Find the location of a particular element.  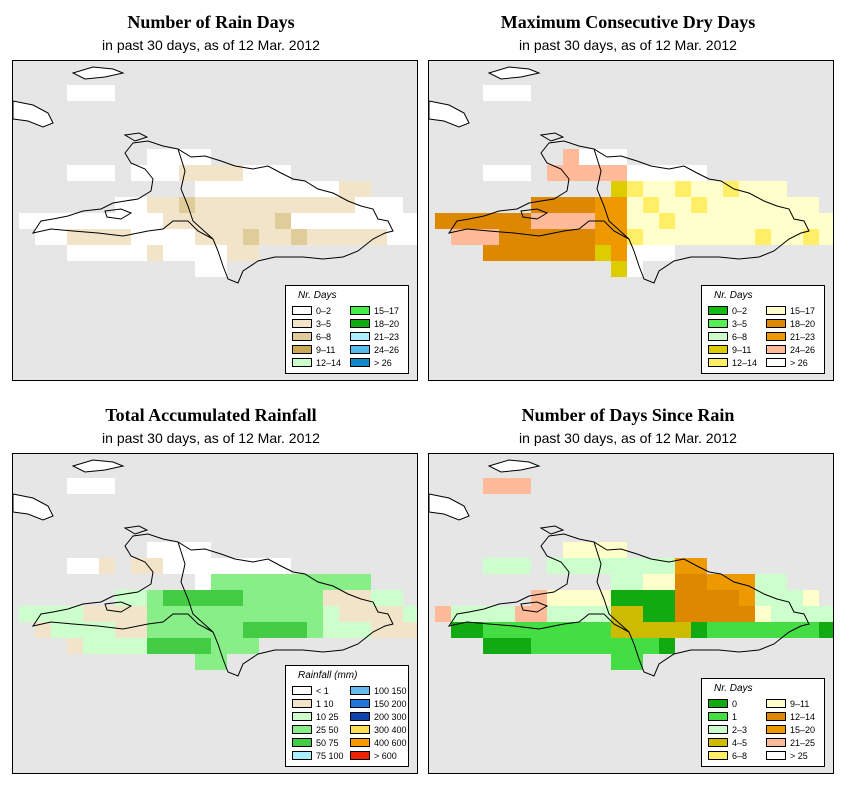

legend-label: 18–20 is located at coordinates (387, 323).